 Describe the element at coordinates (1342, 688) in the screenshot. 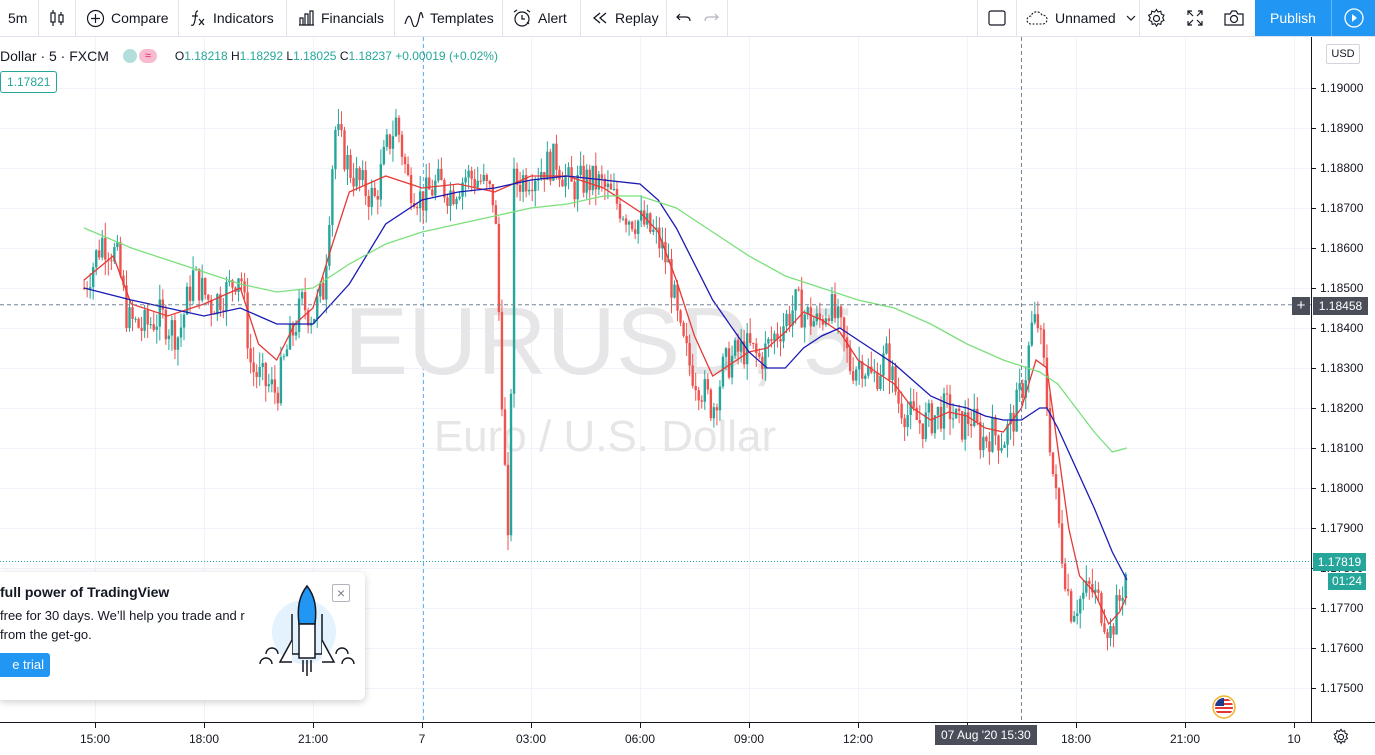

I see `price-tick-label: 1.17500` at that location.